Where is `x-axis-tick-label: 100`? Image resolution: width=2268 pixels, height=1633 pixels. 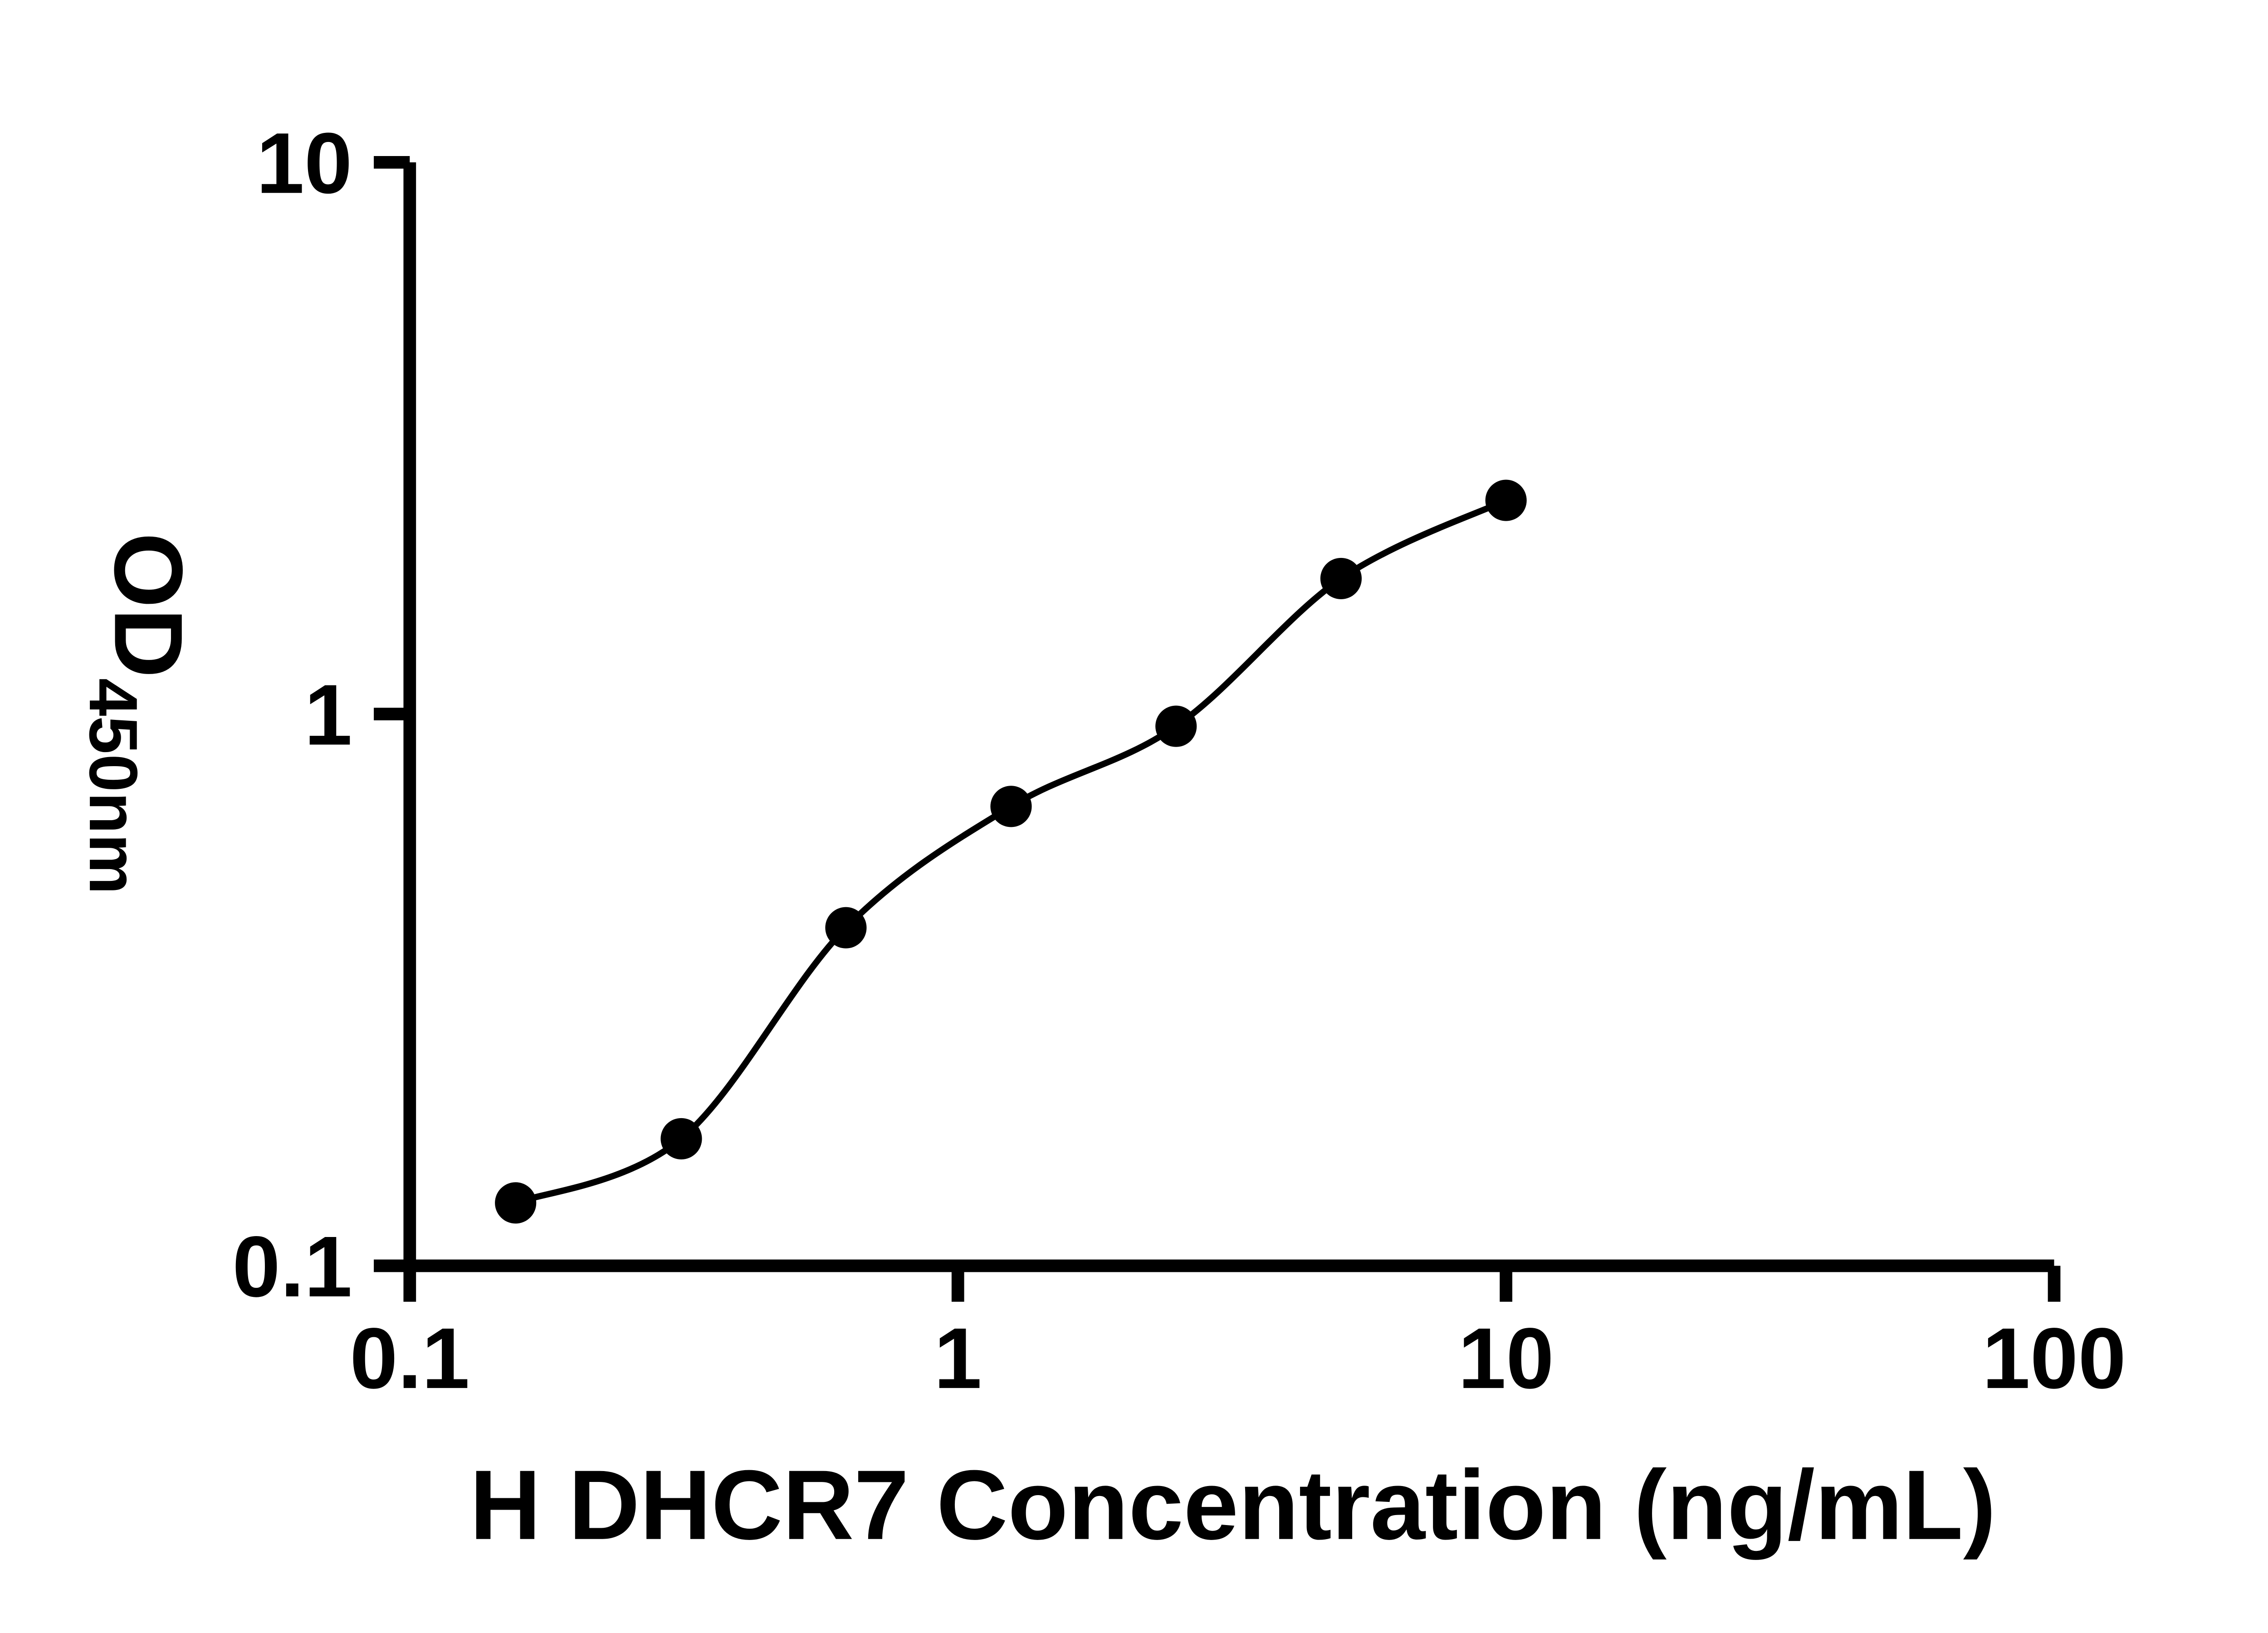
x-axis-tick-label: 100 is located at coordinates (2054, 1358).